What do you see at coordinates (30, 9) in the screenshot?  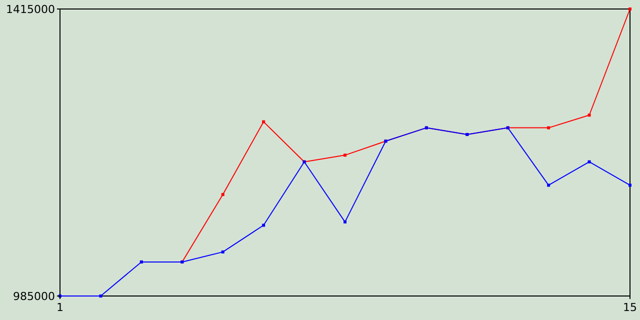 I see `y-tick-label: 1415000` at bounding box center [30, 9].